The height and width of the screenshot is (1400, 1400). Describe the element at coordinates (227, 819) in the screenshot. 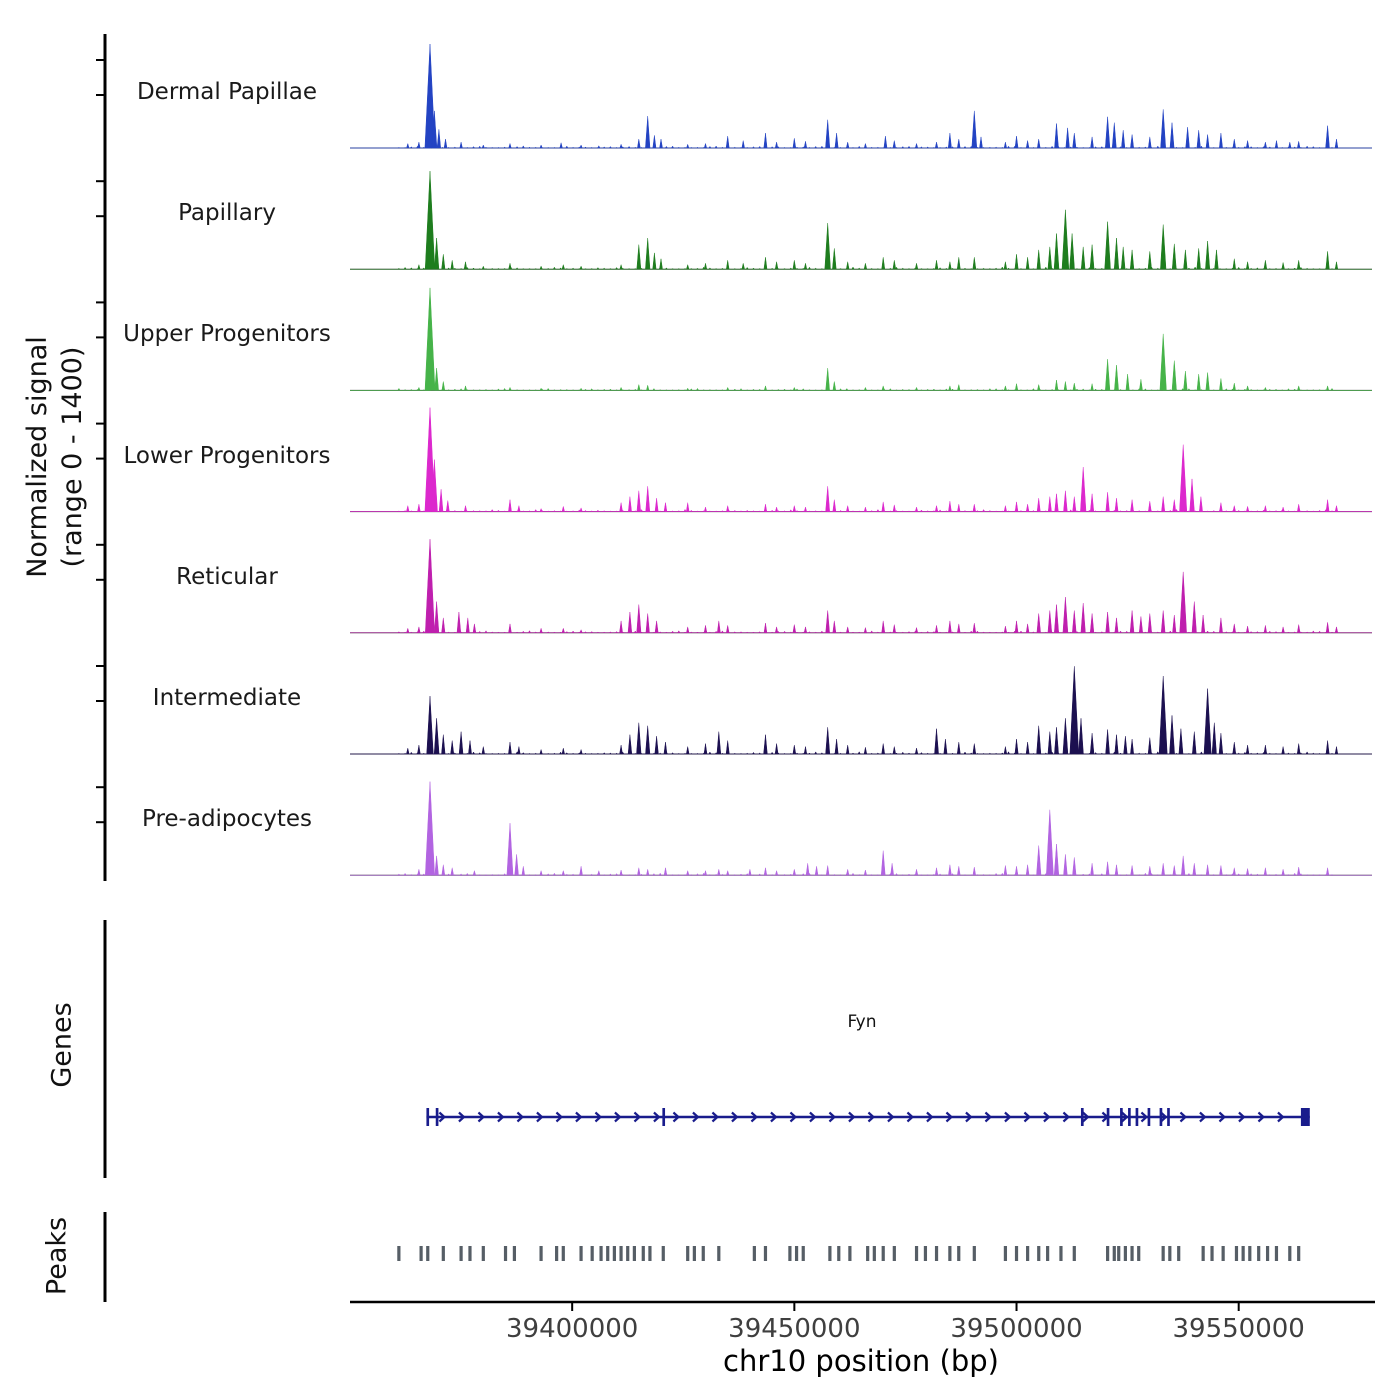

I see `track-label-pre-adipocytes: Pre-adipocytes` at that location.